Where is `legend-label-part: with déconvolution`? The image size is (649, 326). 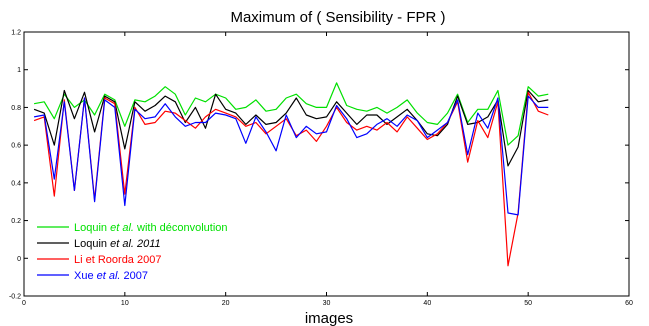 legend-label-part: with déconvolution is located at coordinates (181, 228).